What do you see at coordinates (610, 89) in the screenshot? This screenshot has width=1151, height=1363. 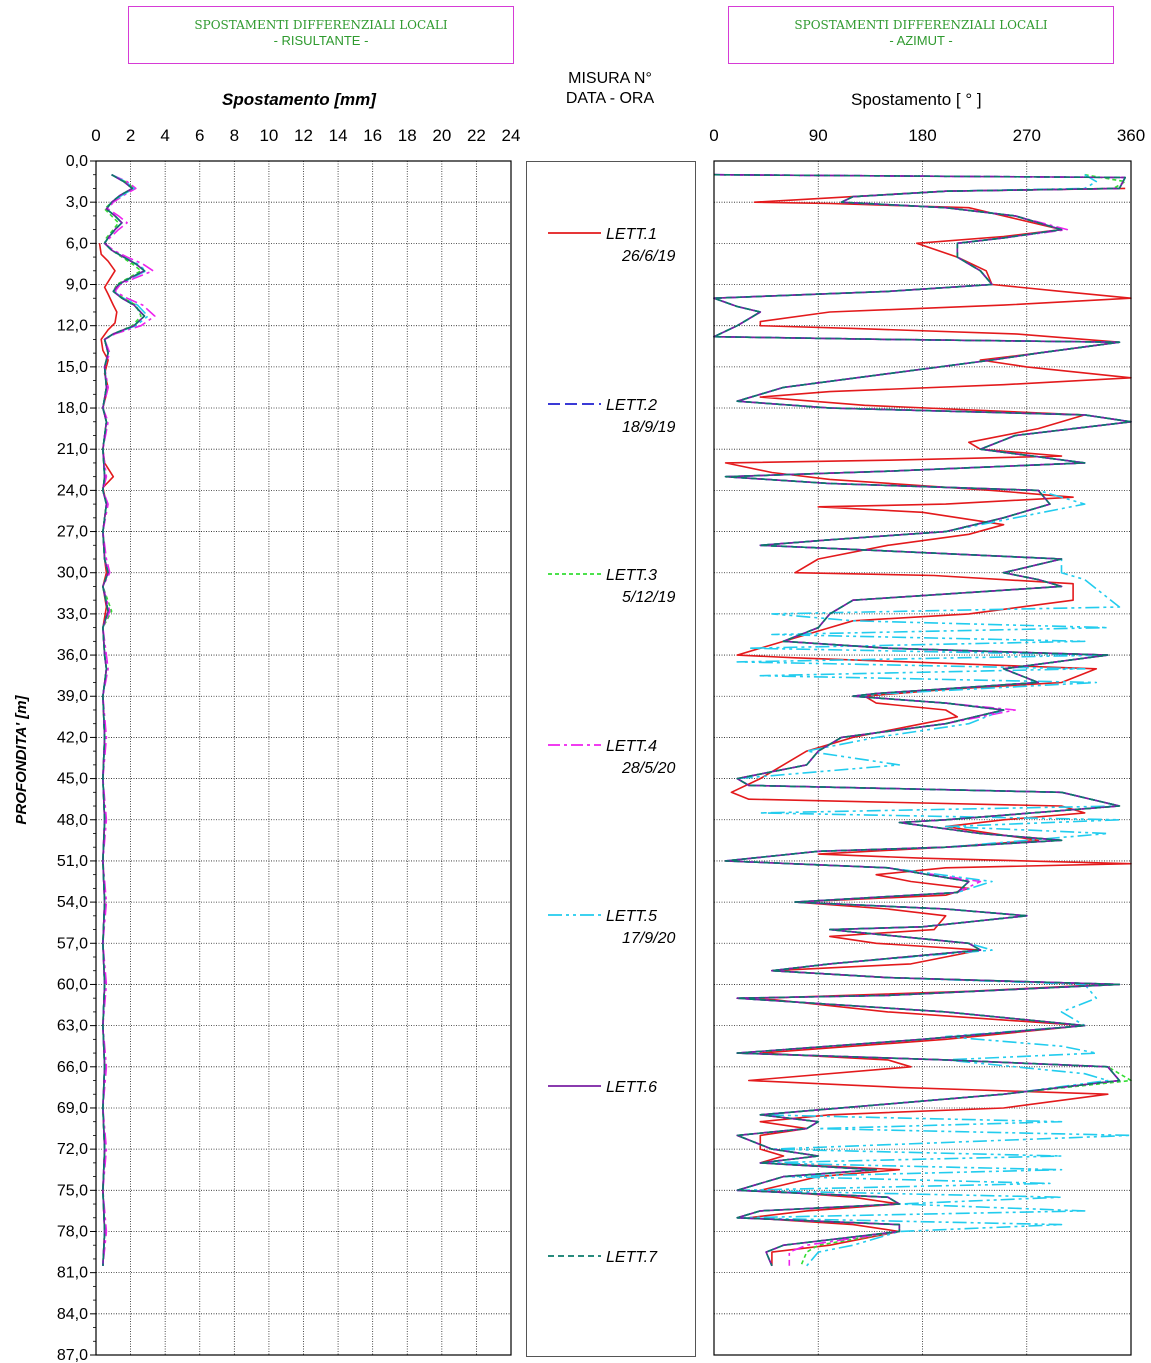 I see `legend-header: MISURA N° DATA - ORA` at bounding box center [610, 89].